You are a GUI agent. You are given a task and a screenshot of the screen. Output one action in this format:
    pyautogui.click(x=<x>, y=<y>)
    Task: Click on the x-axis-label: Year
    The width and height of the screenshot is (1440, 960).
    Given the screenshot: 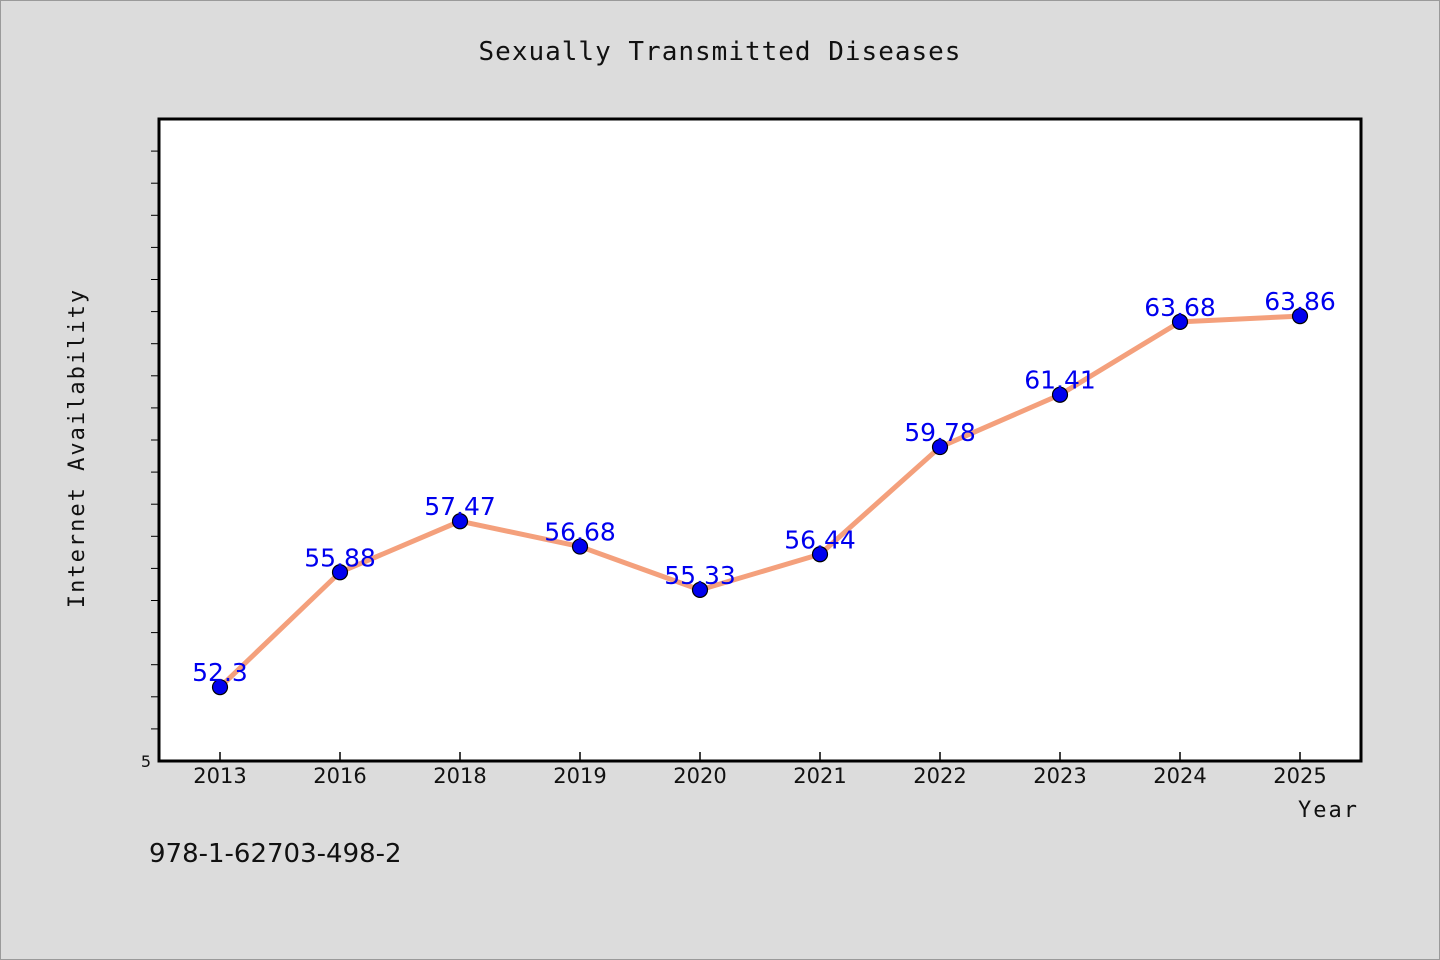 What is the action you would take?
    pyautogui.click(x=1328, y=810)
    